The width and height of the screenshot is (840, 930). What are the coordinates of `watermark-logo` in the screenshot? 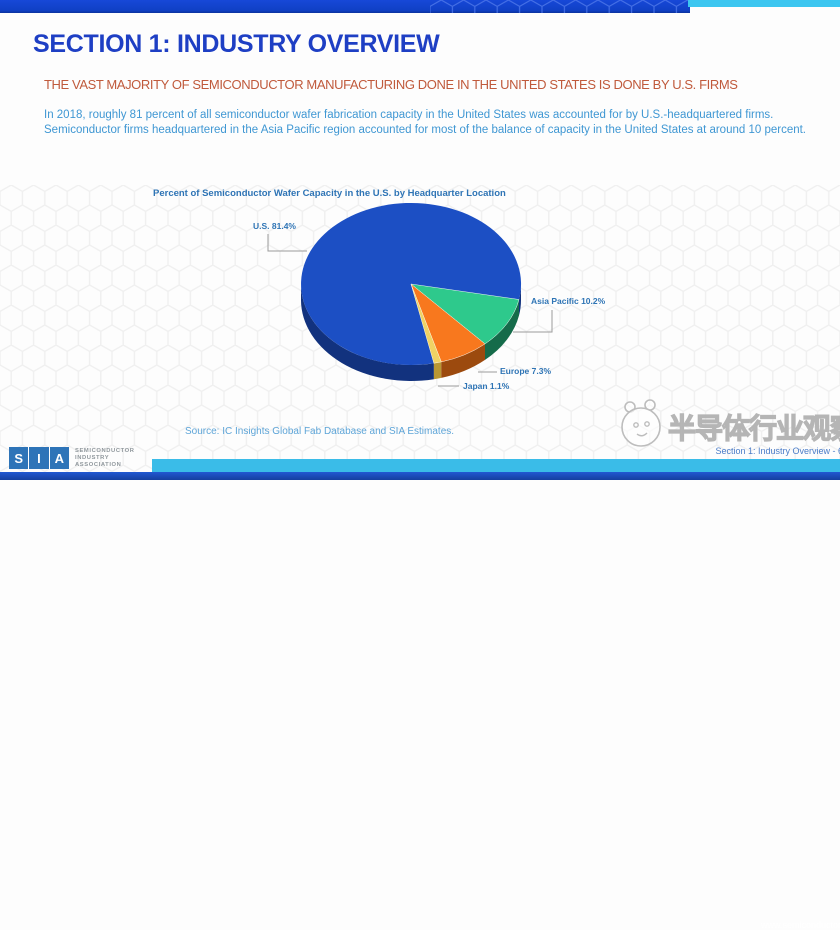 It's located at (641, 423).